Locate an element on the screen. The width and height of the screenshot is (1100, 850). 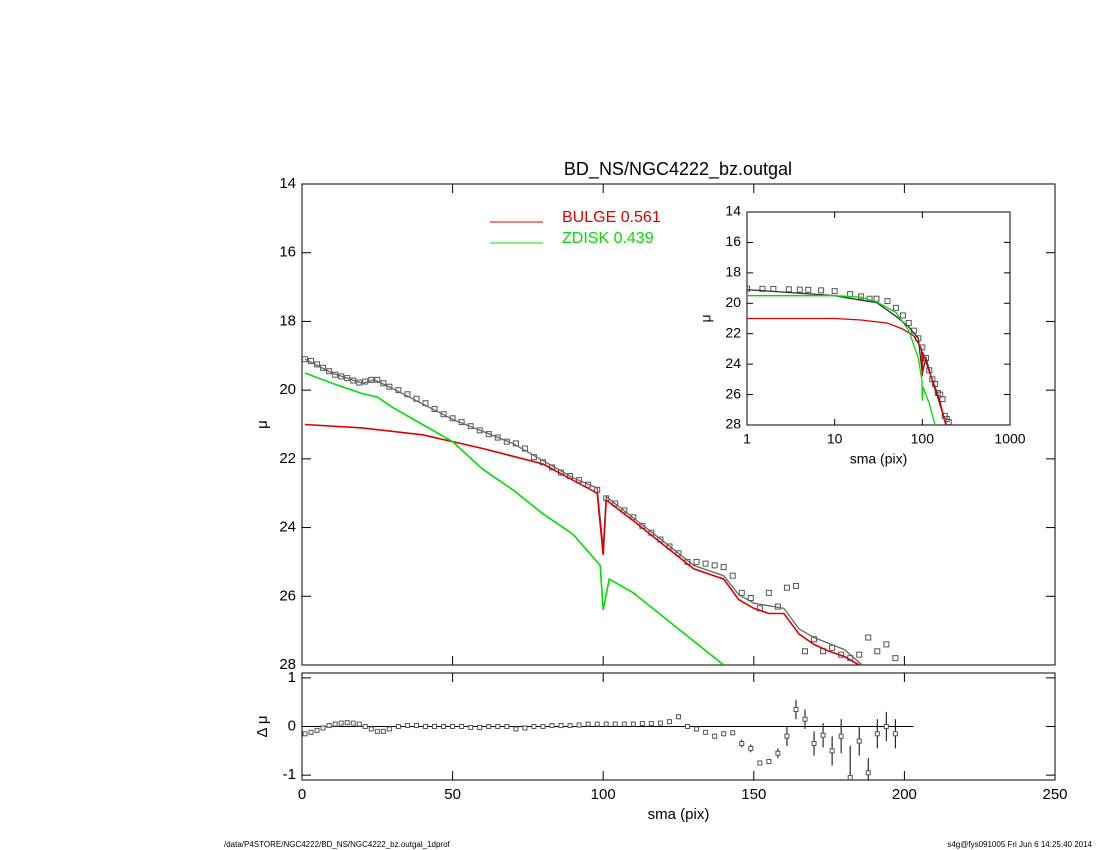
y-tick-label: 14 is located at coordinates (287, 183).